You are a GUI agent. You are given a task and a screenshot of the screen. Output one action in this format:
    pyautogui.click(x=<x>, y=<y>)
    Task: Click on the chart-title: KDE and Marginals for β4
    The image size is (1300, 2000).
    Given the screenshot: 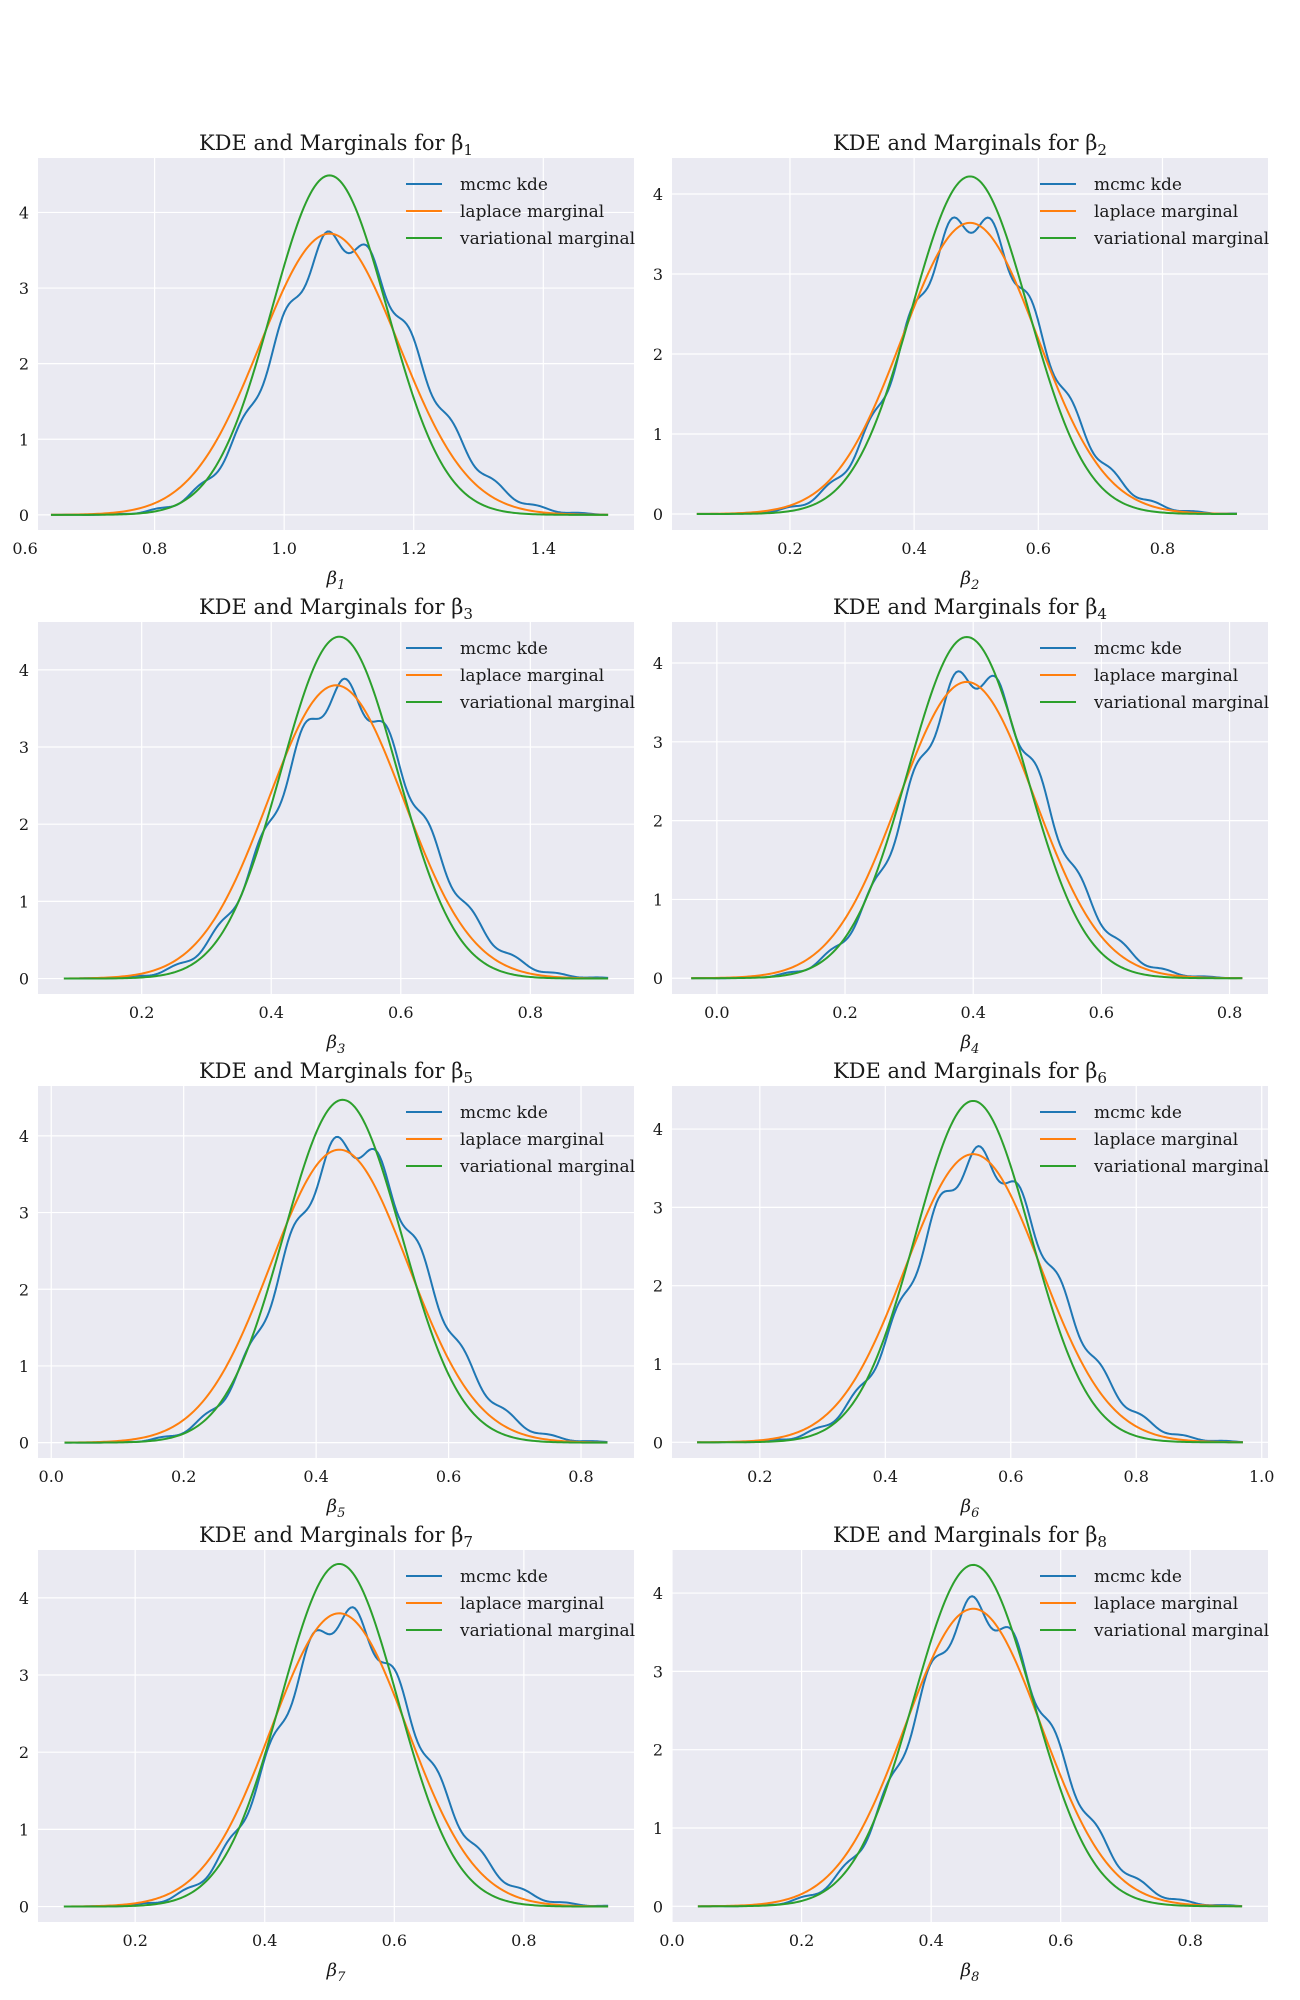 What is the action you would take?
    pyautogui.click(x=970, y=609)
    